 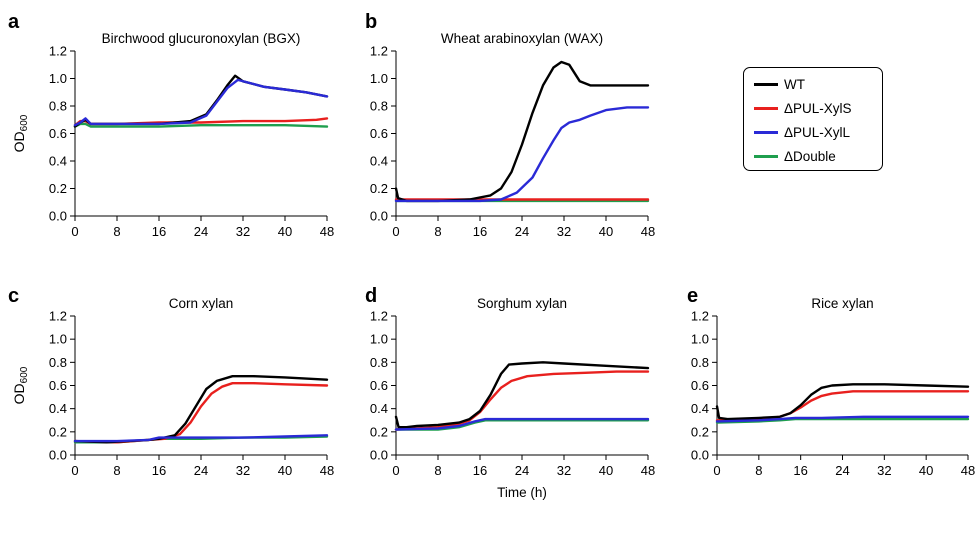 What do you see at coordinates (58, 431) in the screenshot?
I see `y-tick-label-c: 0.2` at bounding box center [58, 431].